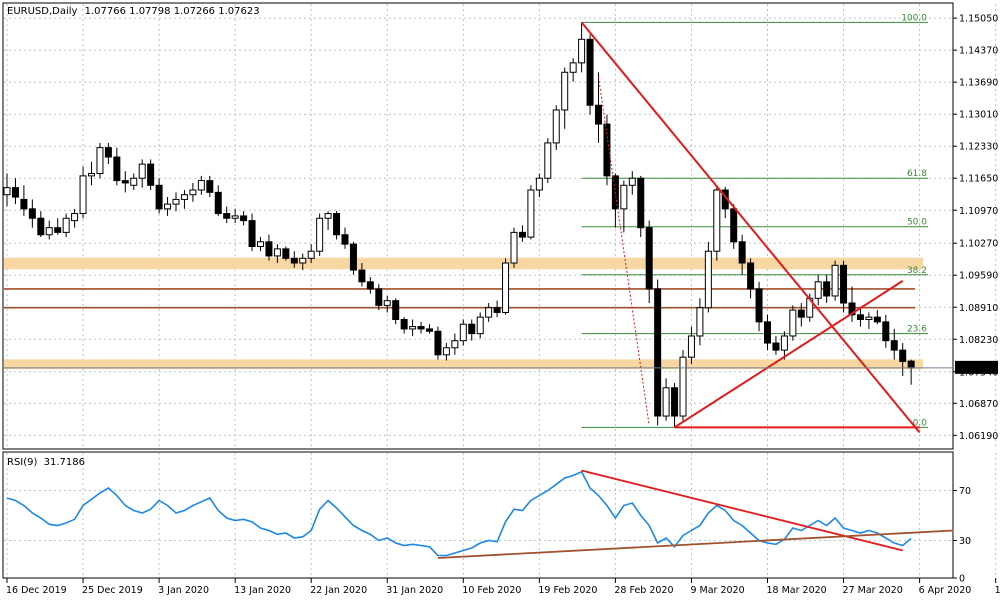 This screenshot has width=1000, height=600. Describe the element at coordinates (262, 590) in the screenshot. I see `x-tick-label: 13 Jan 2020` at that location.